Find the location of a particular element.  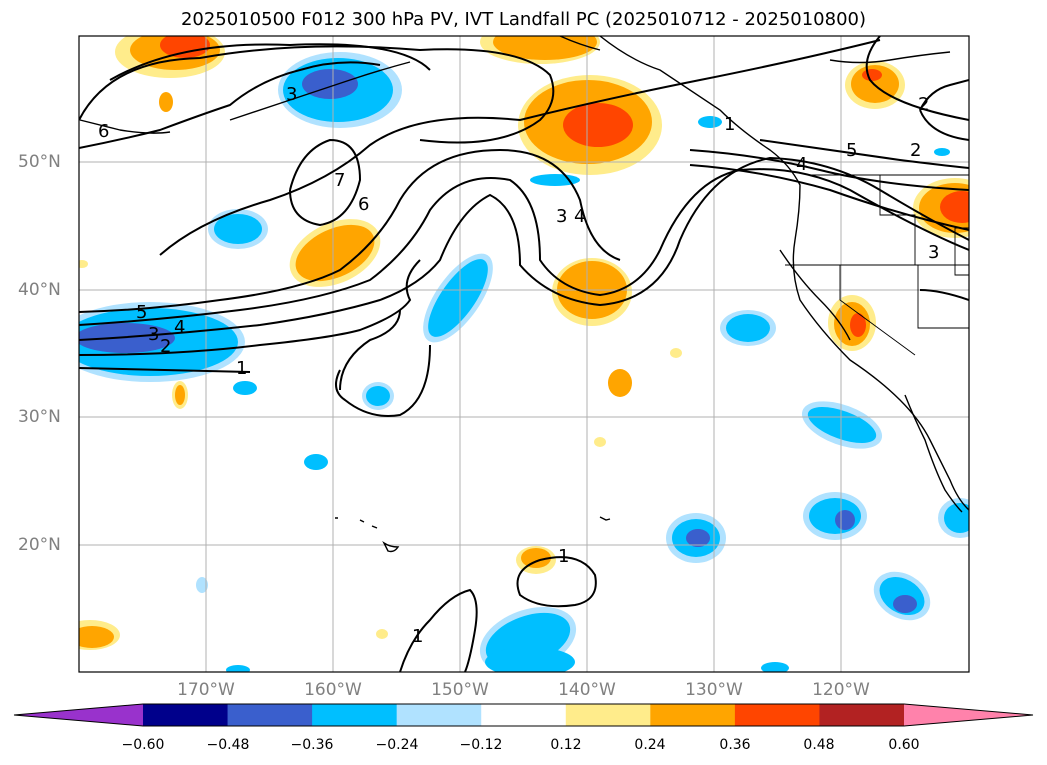

lon-label: 150°W is located at coordinates (460, 690).